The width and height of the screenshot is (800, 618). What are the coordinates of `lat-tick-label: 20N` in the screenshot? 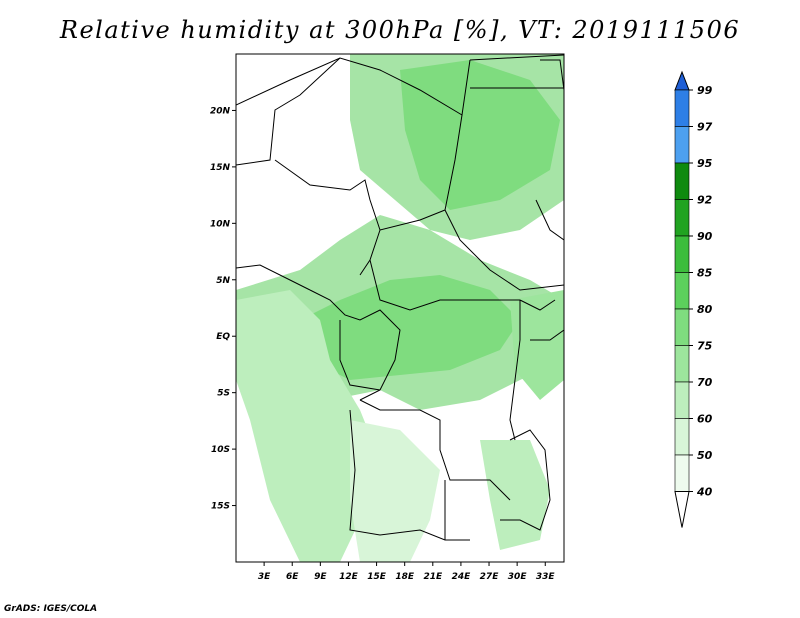 It's located at (220, 111).